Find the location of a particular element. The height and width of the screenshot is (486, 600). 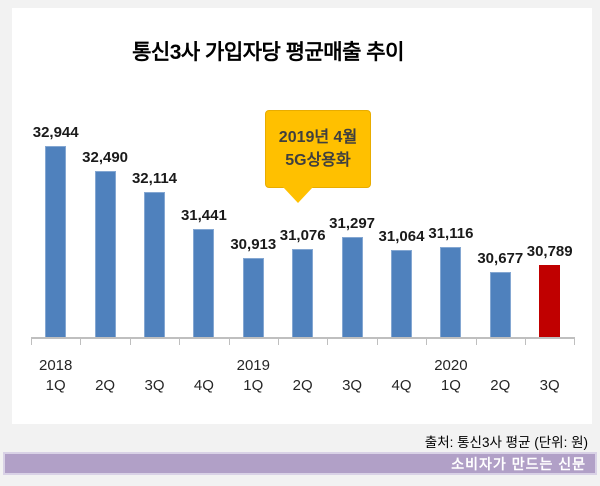

callout-line1: 2019년 4월 is located at coordinates (318, 137).